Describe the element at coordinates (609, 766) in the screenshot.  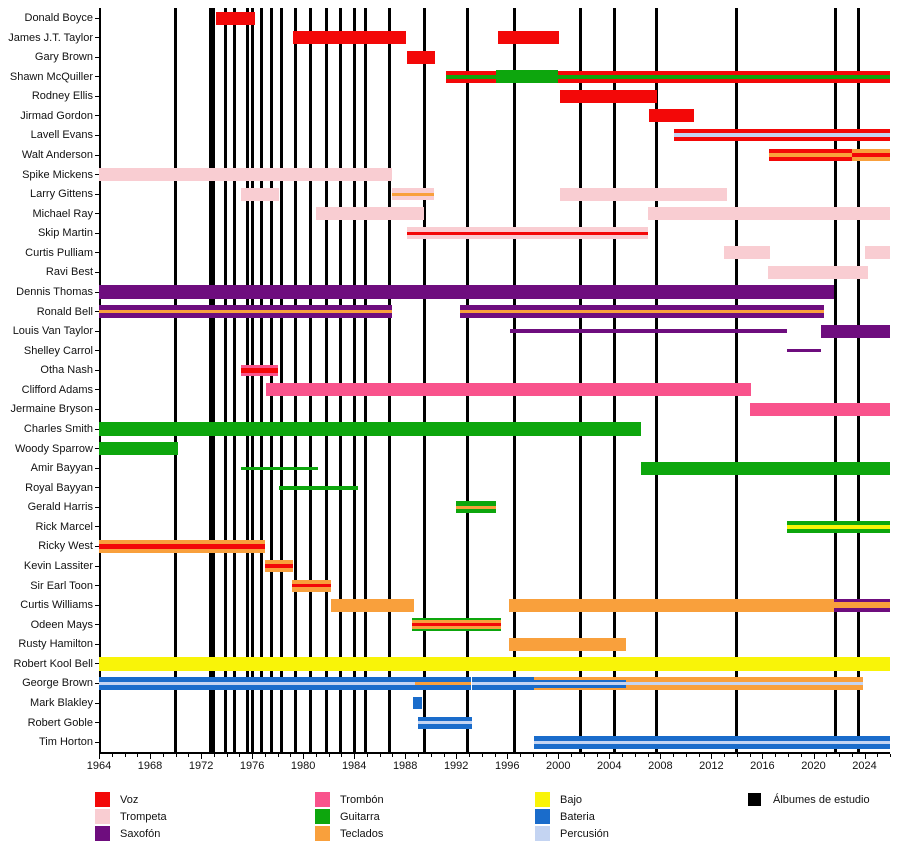
I see `axis-tick-label: 2004` at that location.